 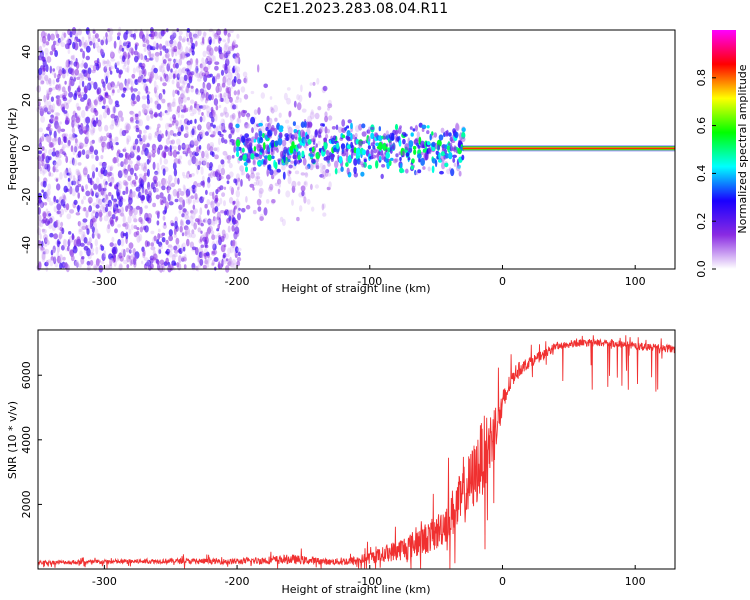 I want to click on spectrogram-y-tick-label: 0, so click(x=26, y=148).